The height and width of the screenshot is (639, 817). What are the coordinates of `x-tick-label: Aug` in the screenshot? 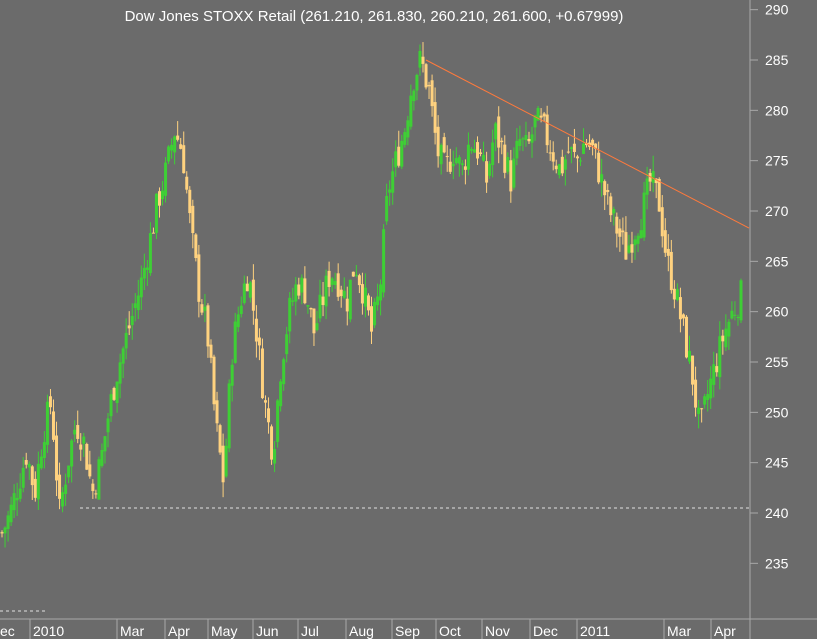 It's located at (361, 631).